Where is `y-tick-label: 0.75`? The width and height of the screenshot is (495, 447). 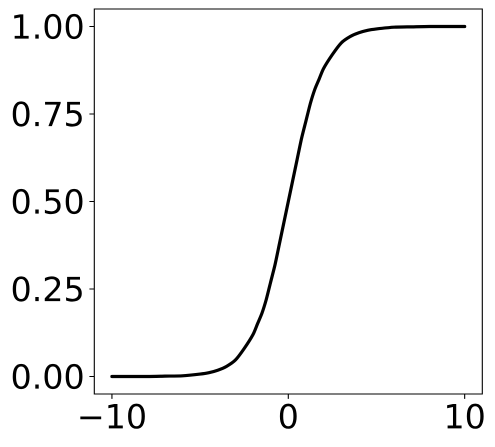
y-tick-label: 0.75 is located at coordinates (47, 114).